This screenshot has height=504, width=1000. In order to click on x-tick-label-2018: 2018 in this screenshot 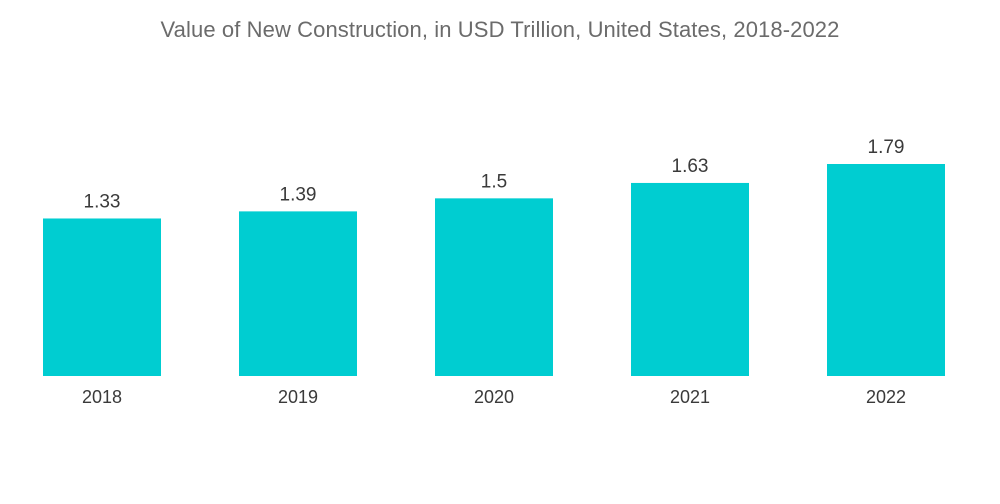, I will do `click(102, 397)`.